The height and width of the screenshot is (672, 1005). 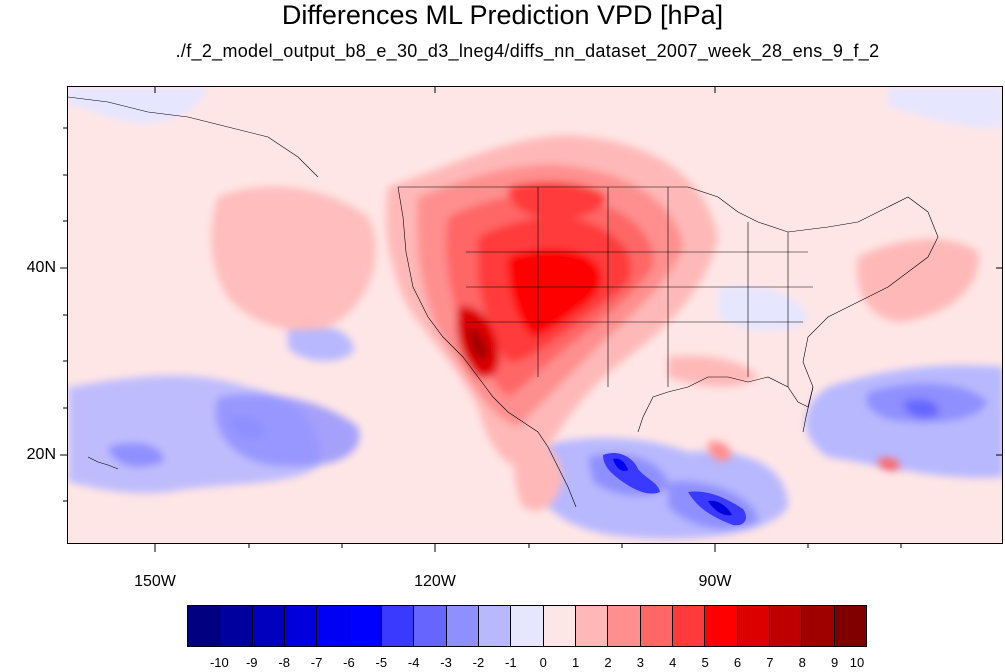 What do you see at coordinates (737, 662) in the screenshot?
I see `colorbar-tick-label: 6` at bounding box center [737, 662].